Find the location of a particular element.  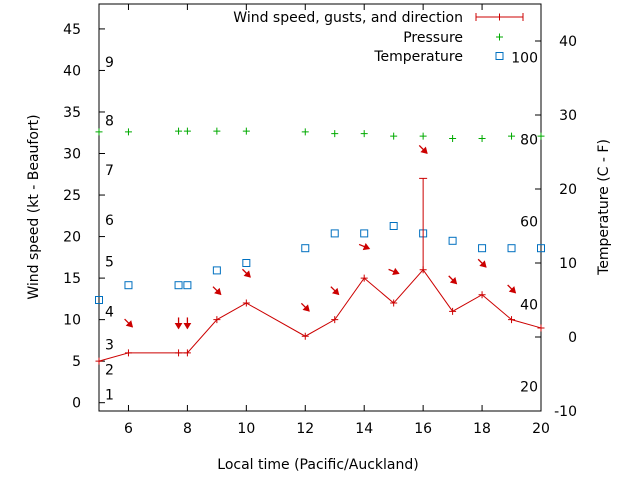

fahrenheit-label: 20 is located at coordinates (529, 388).